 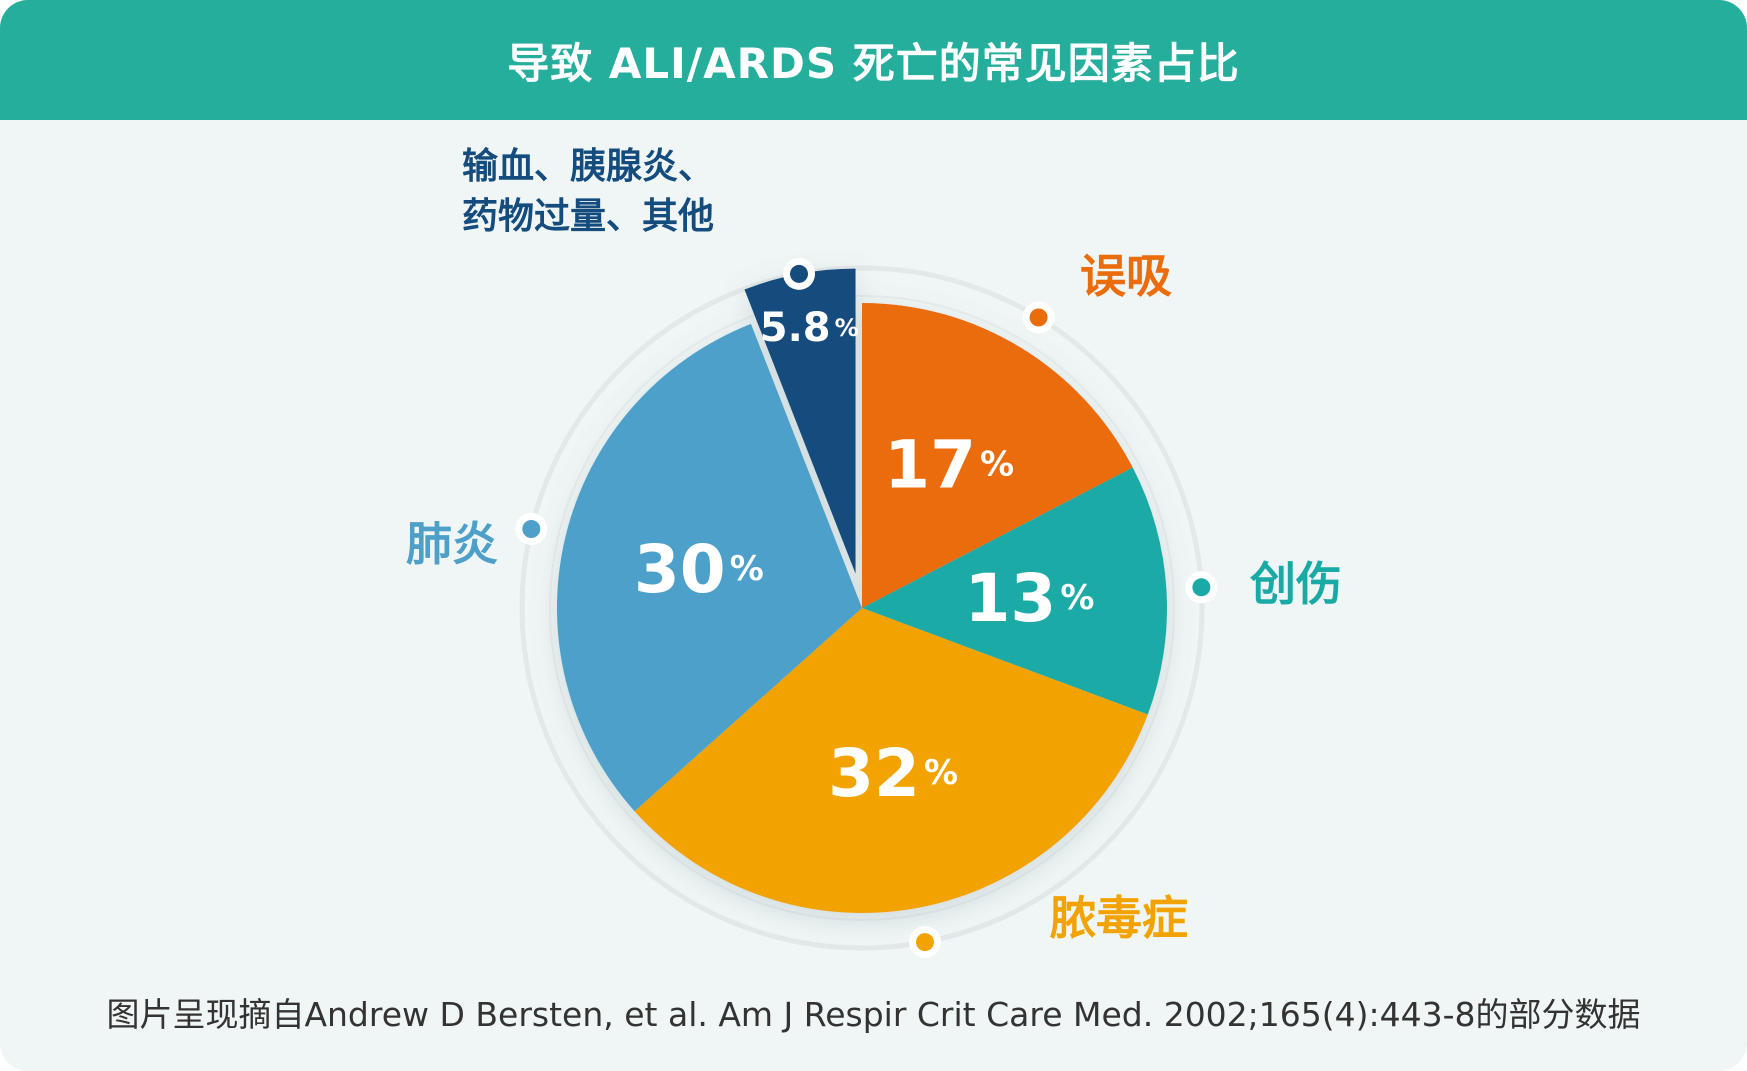 I want to click on pie-slice-trauma, so click(x=1014, y=591).